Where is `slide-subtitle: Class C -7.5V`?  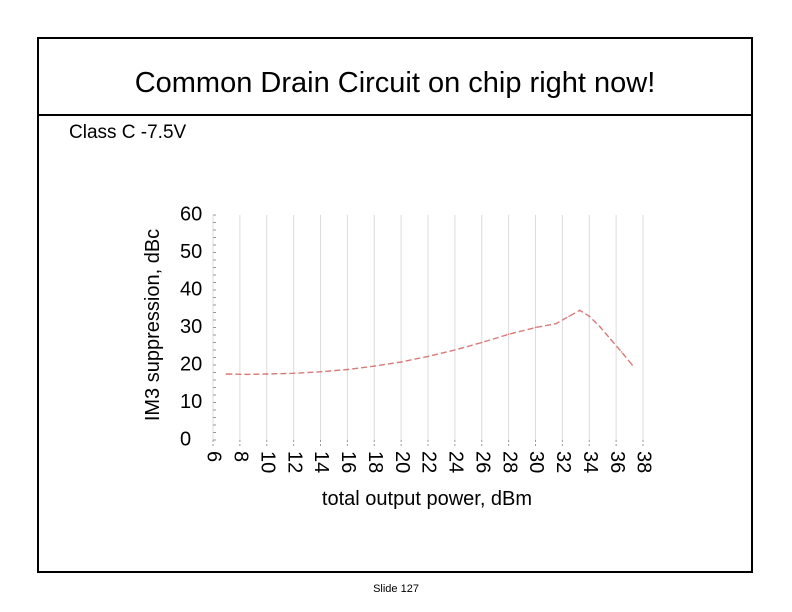
slide-subtitle: Class C -7.5V is located at coordinates (128, 132).